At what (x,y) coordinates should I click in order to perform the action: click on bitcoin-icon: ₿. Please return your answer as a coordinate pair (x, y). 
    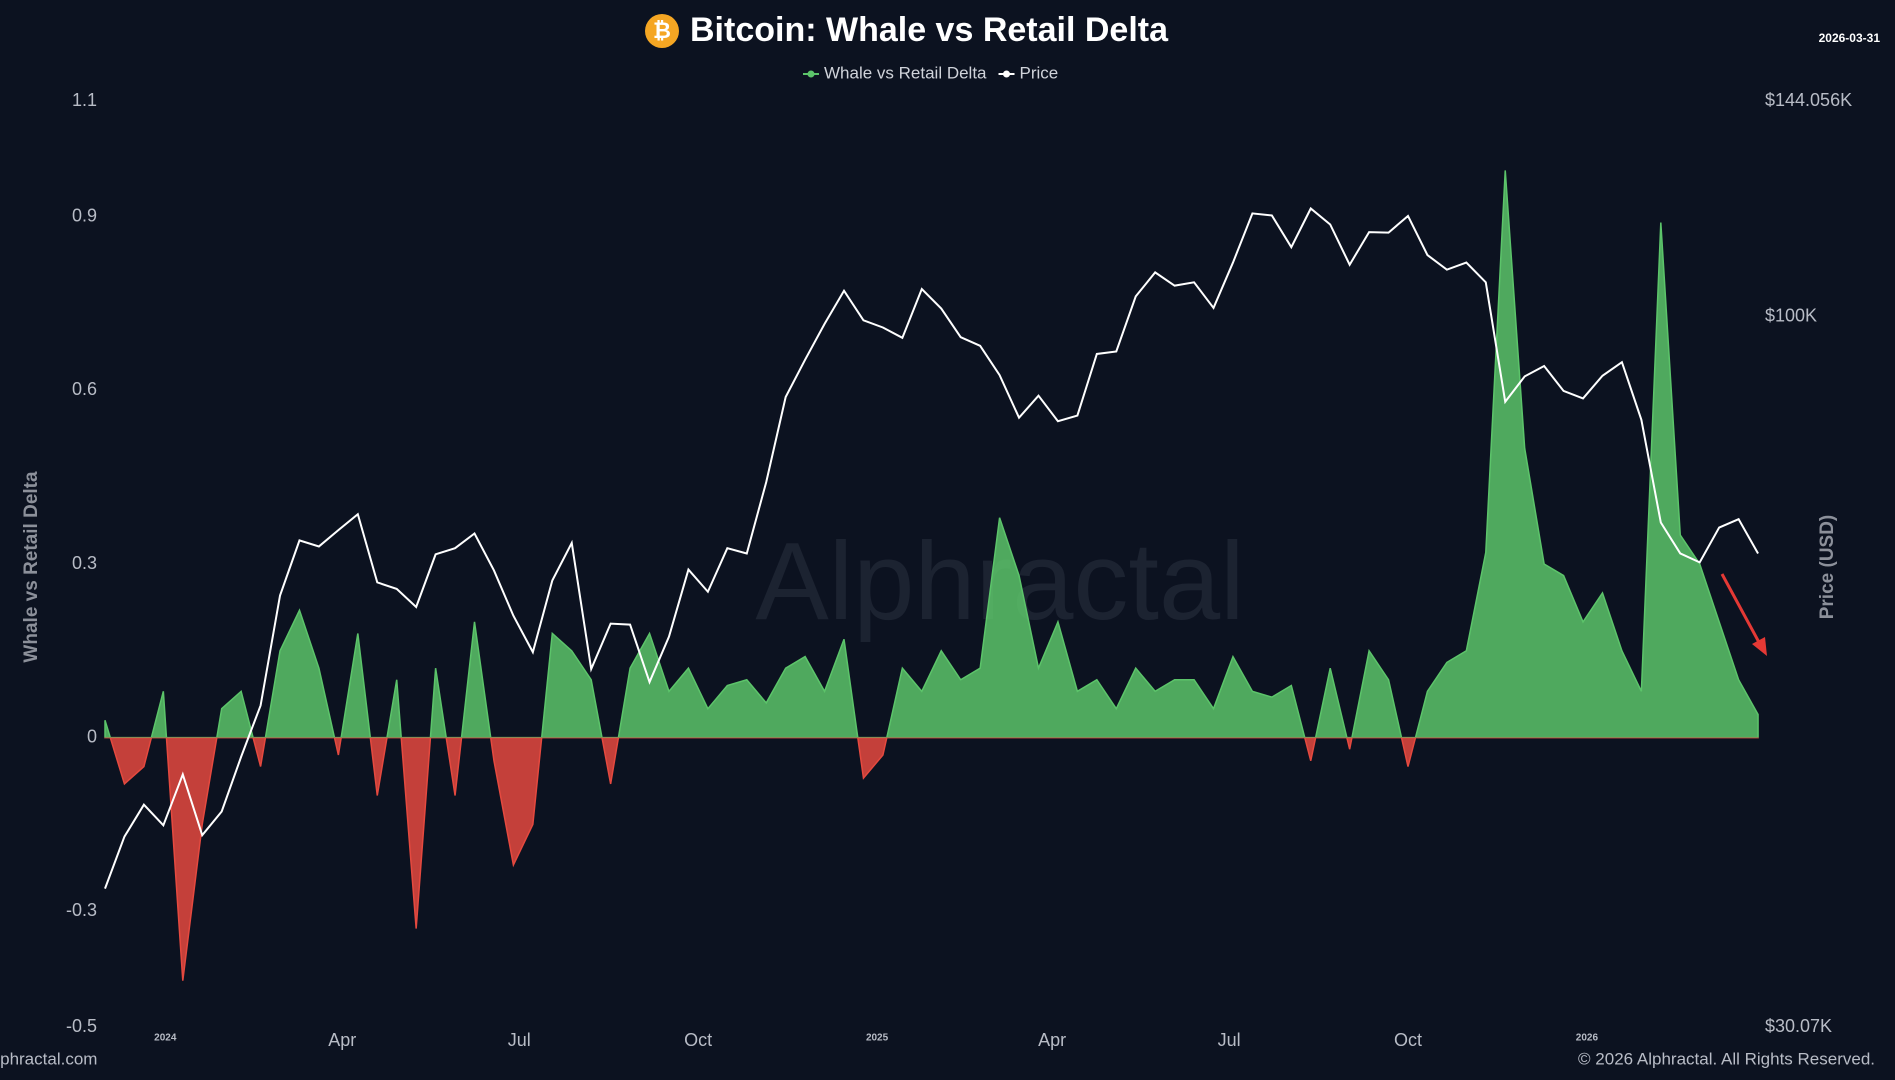
    Looking at the image, I should click on (662, 30).